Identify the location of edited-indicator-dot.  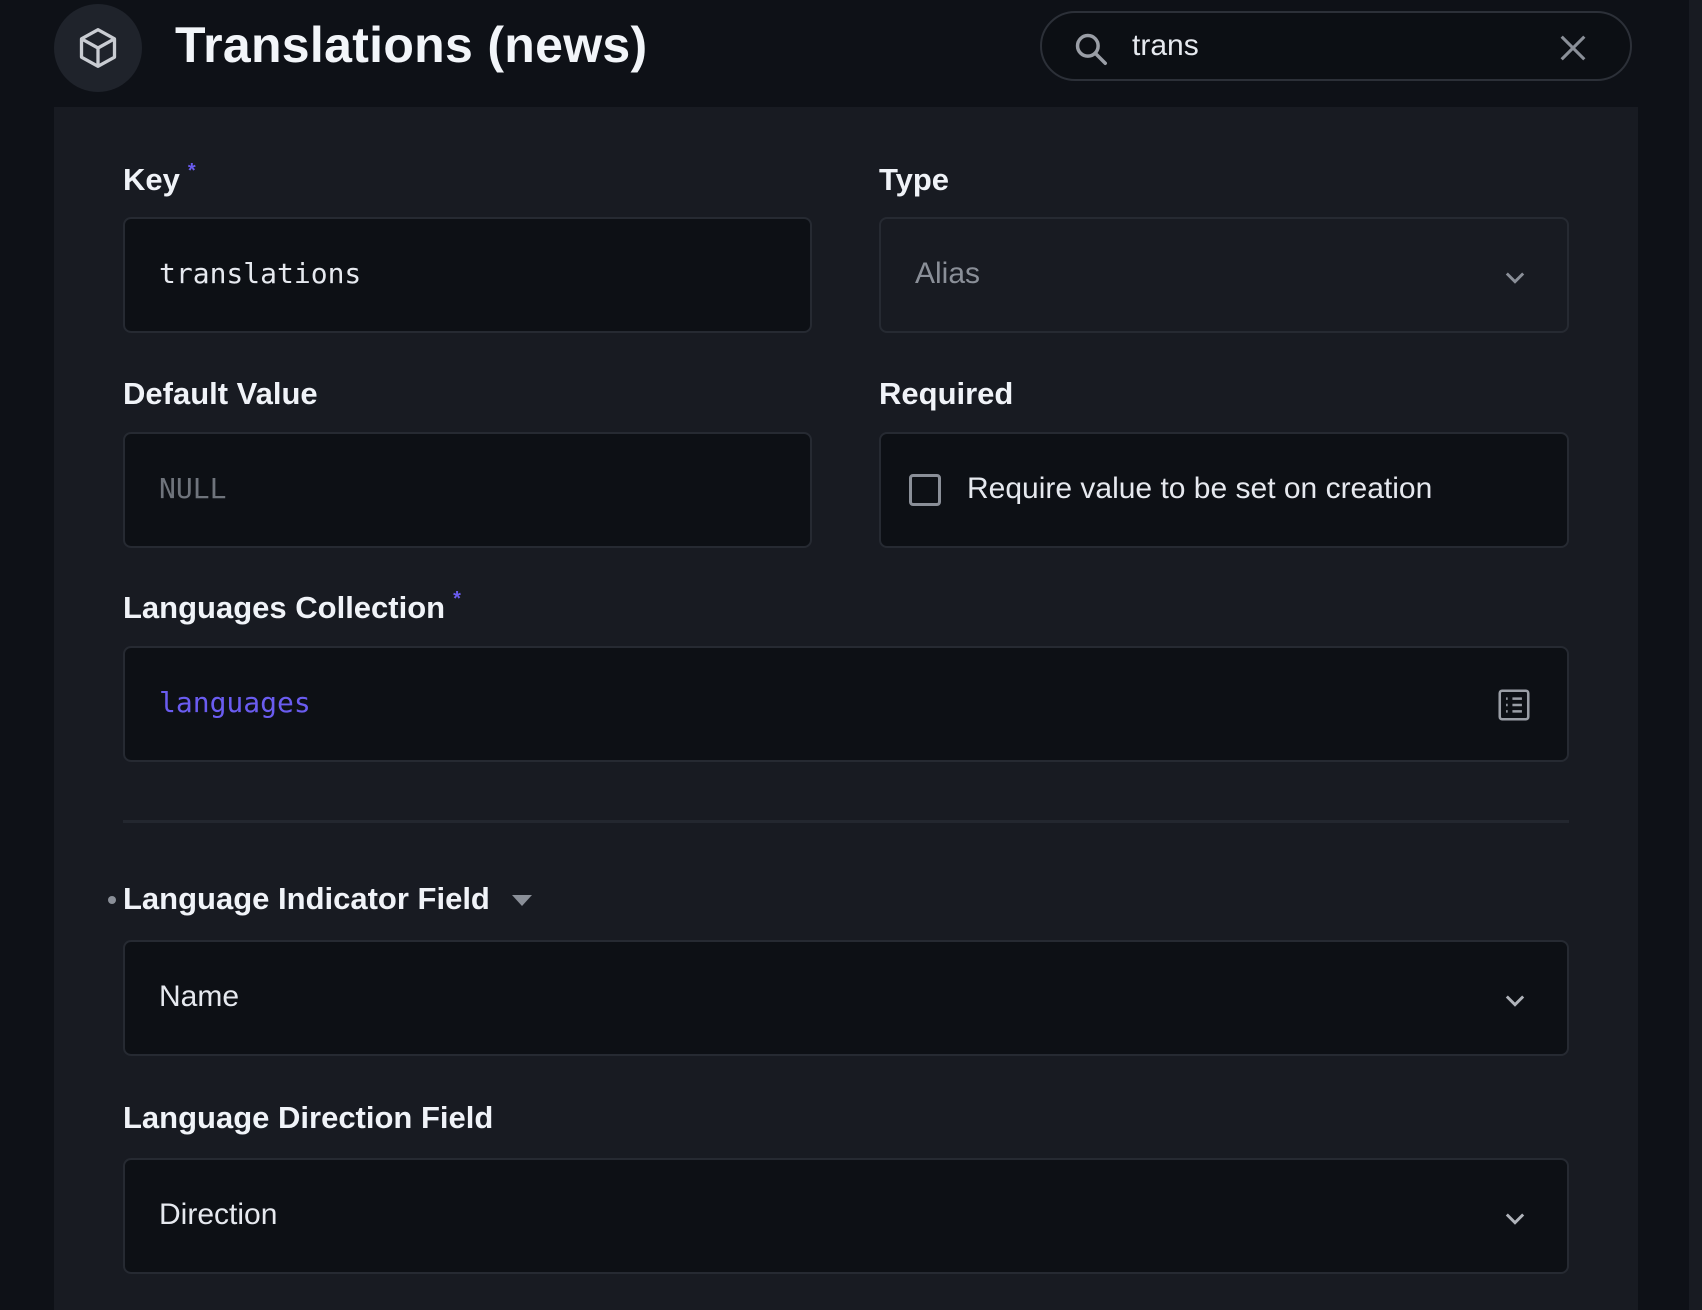
(112, 900).